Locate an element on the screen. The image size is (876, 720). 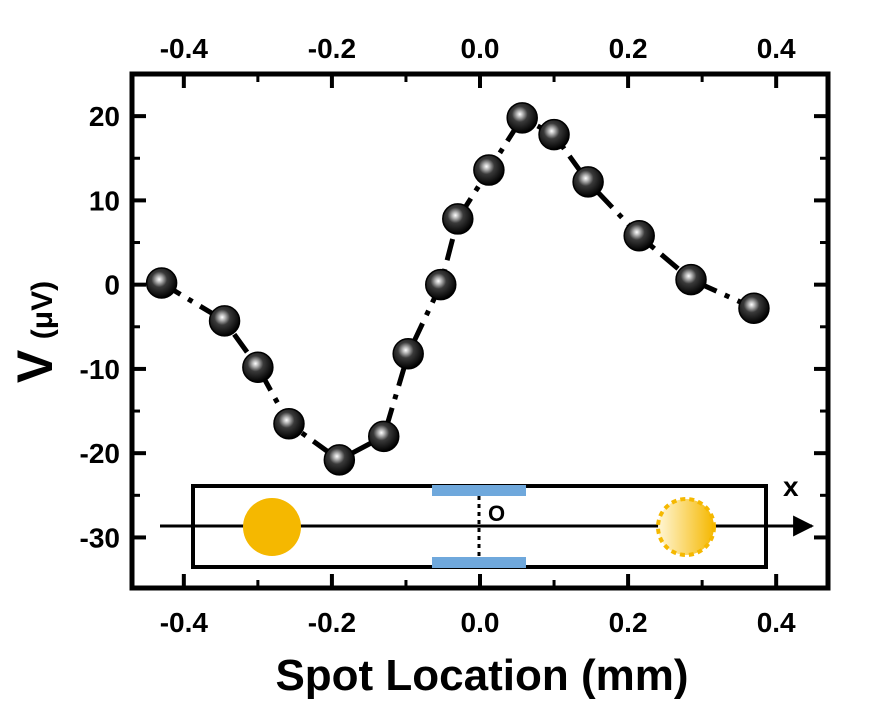
x-tick-label-top: 0.4 is located at coordinates (776, 48).